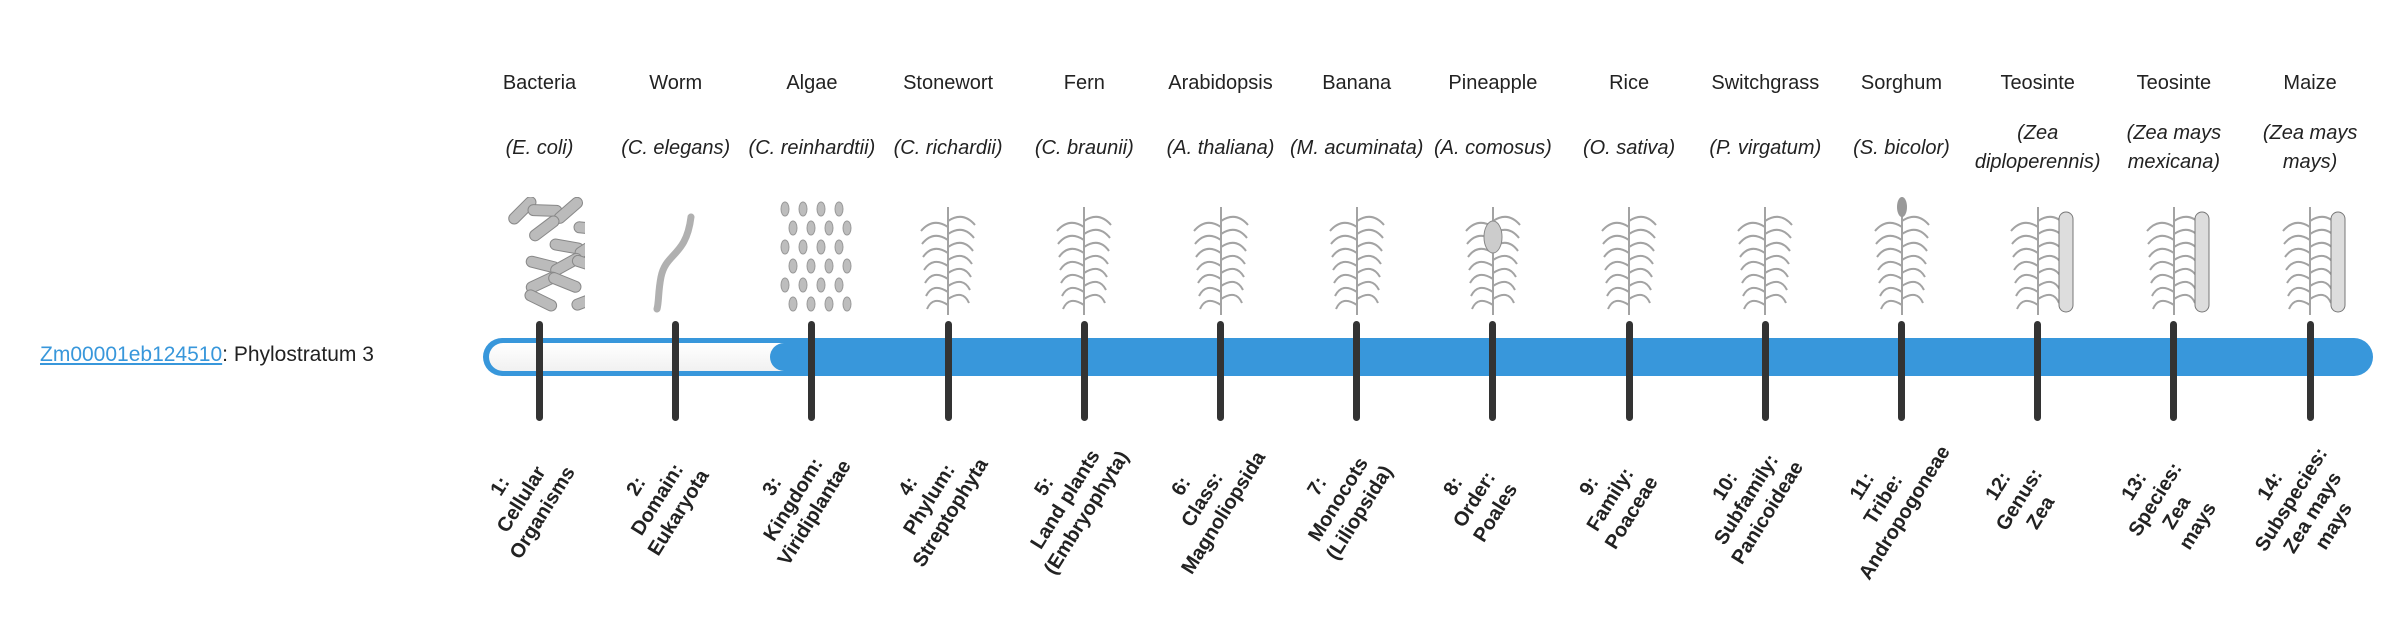  What do you see at coordinates (794, 499) in the screenshot?
I see `stratum-label: 3: Kingdom: Viridiplantae` at bounding box center [794, 499].